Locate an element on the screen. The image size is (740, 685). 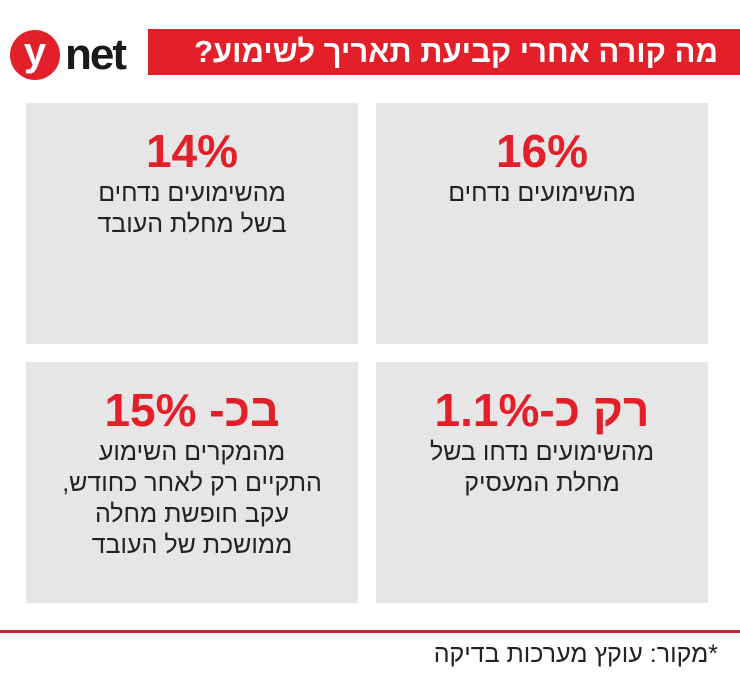
logo-net-text: net is located at coordinates (96, 54).